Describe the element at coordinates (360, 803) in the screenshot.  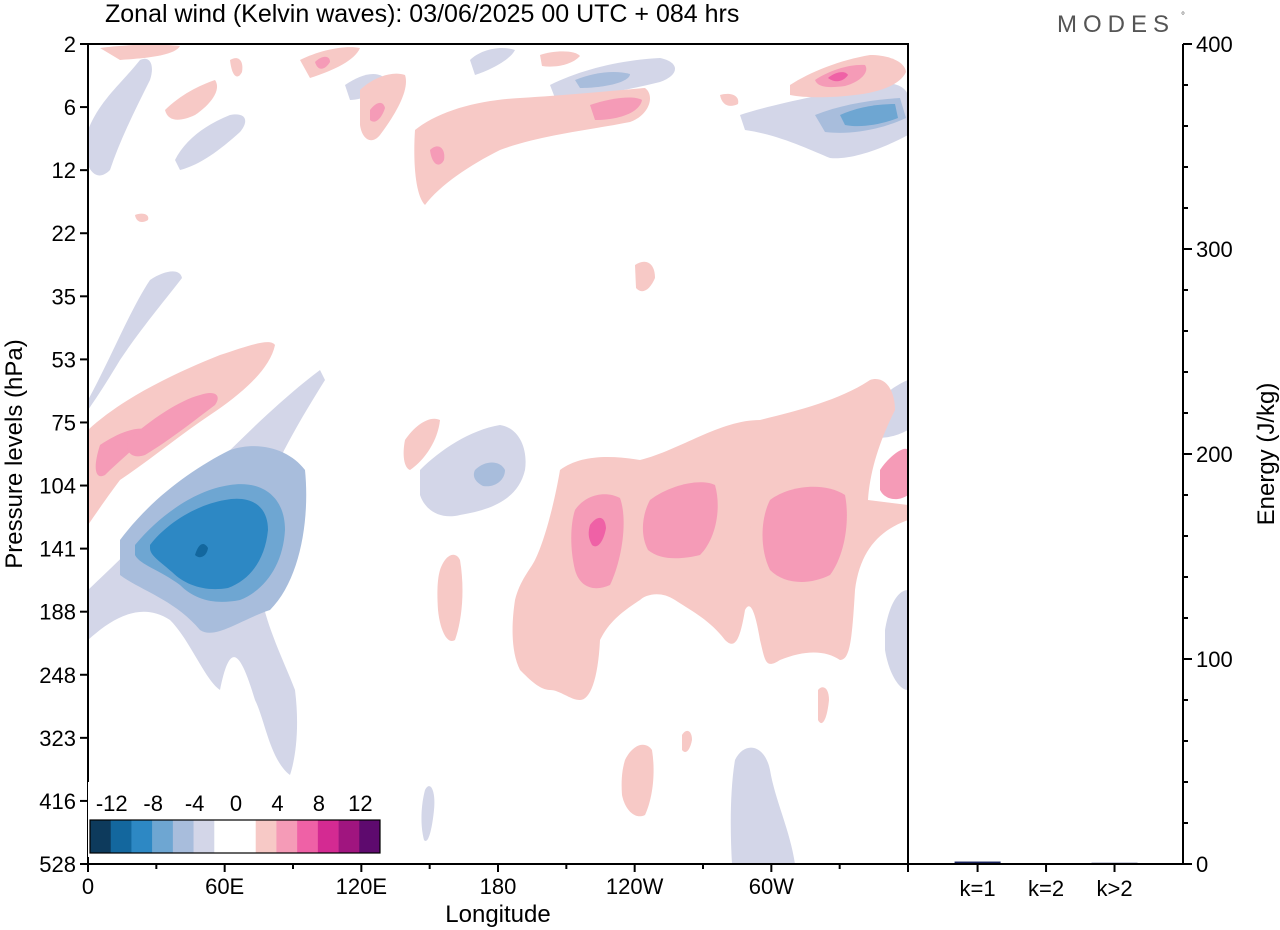
I see `colorbar-label: 12` at that location.